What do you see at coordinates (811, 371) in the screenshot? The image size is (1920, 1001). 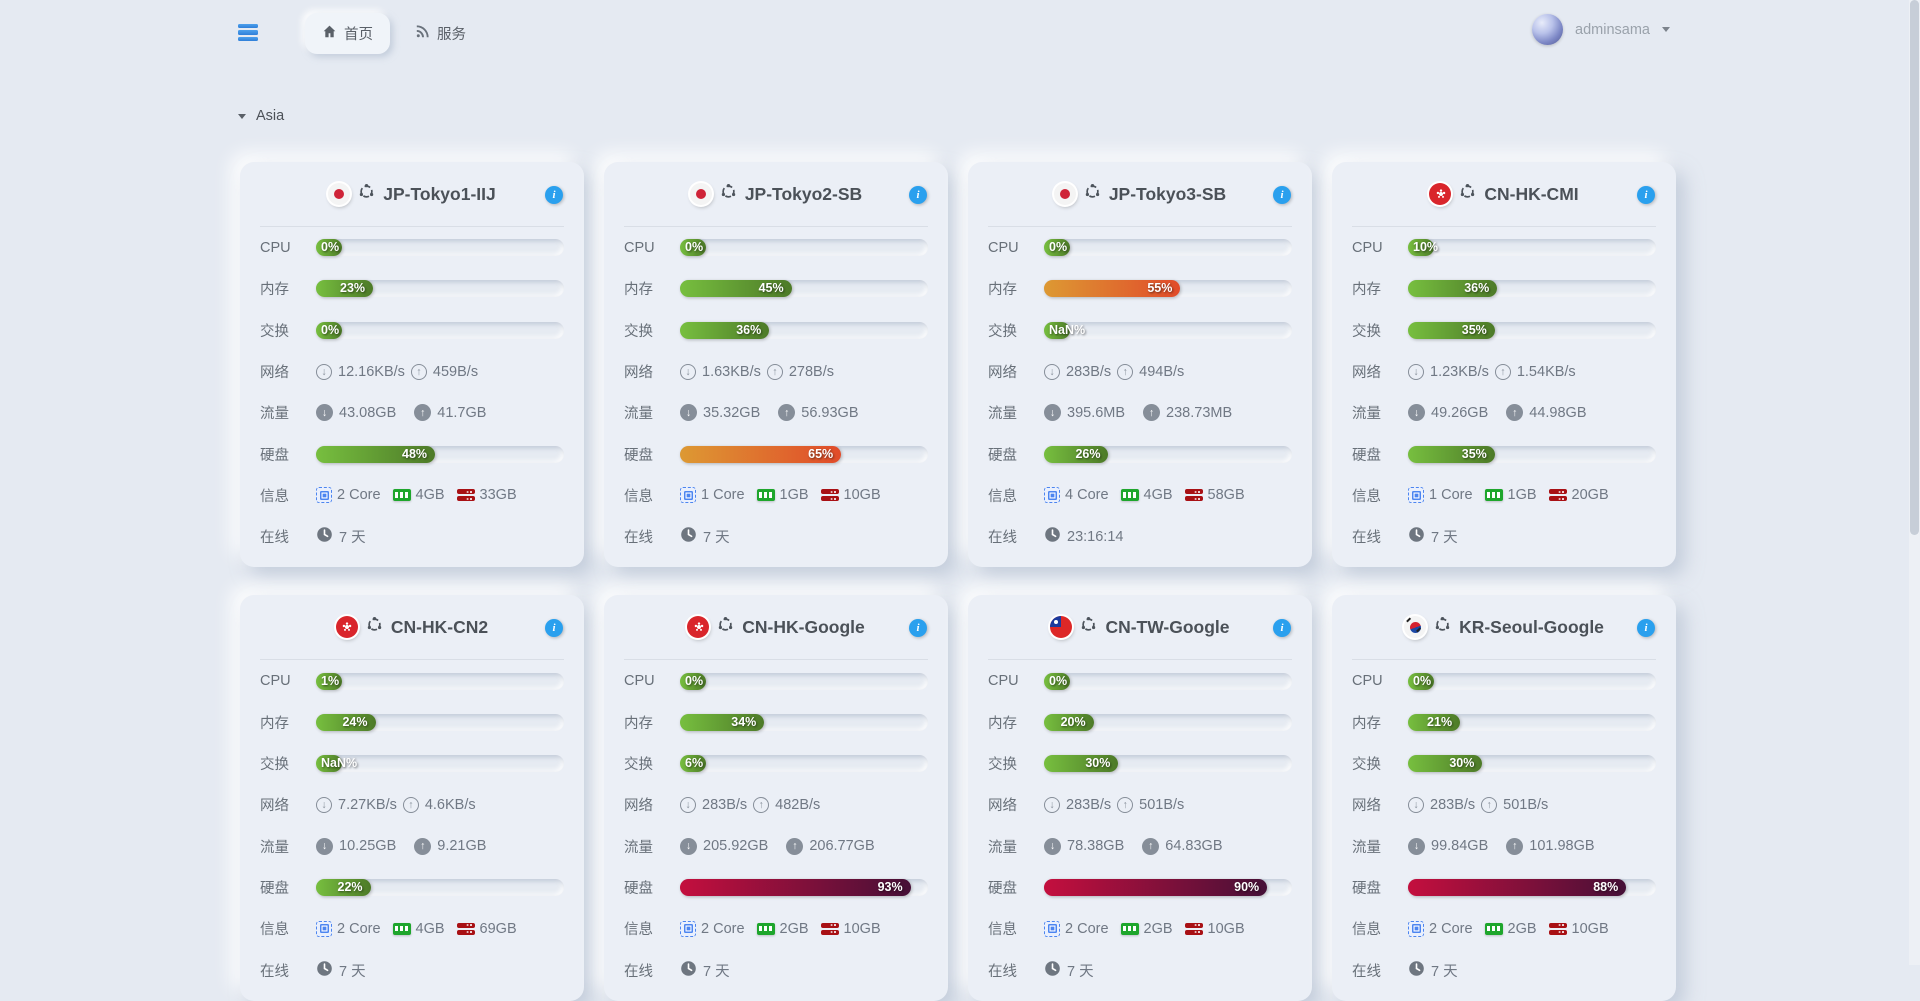 I see `network-up: 278B/s` at bounding box center [811, 371].